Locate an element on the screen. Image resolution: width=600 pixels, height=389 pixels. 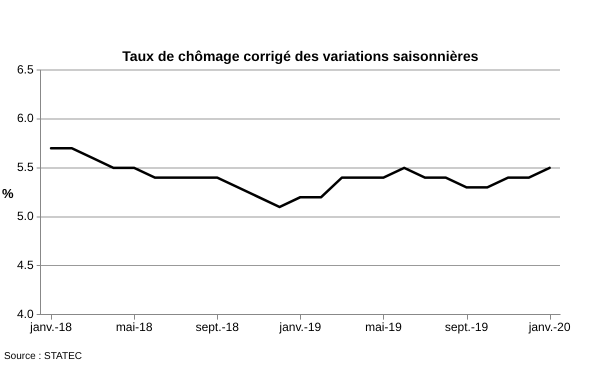
source-note: Source : STATEC is located at coordinates (43, 356).